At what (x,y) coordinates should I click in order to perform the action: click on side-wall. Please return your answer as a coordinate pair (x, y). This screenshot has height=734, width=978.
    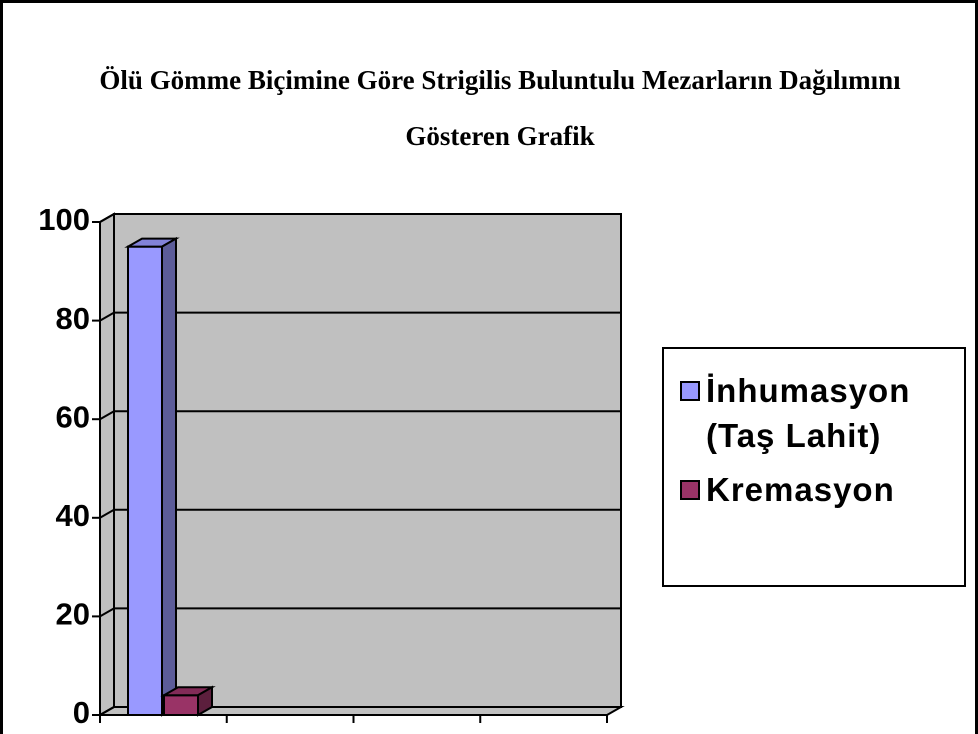
    Looking at the image, I should click on (107, 464).